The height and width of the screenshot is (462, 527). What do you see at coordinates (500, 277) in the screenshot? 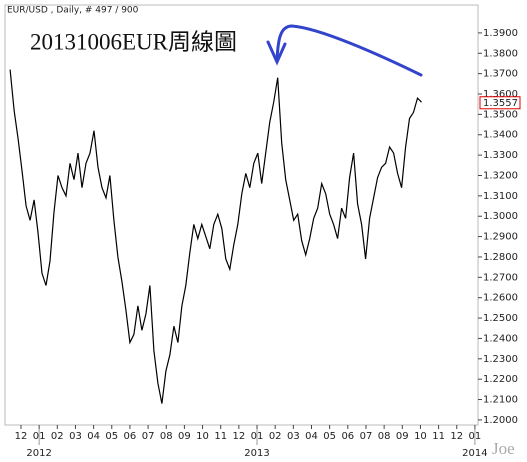
I see `y-tick-label: 1.2700` at bounding box center [500, 277].